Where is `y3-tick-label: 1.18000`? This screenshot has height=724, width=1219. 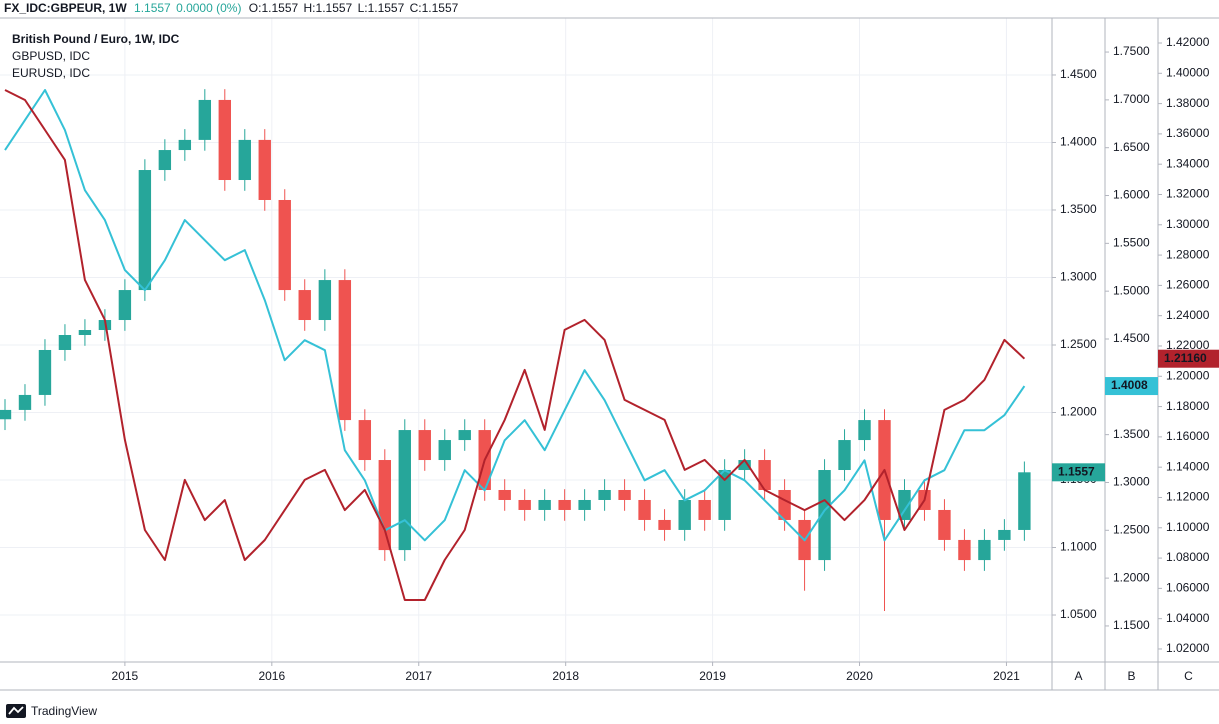
y3-tick-label: 1.18000 is located at coordinates (1188, 406).